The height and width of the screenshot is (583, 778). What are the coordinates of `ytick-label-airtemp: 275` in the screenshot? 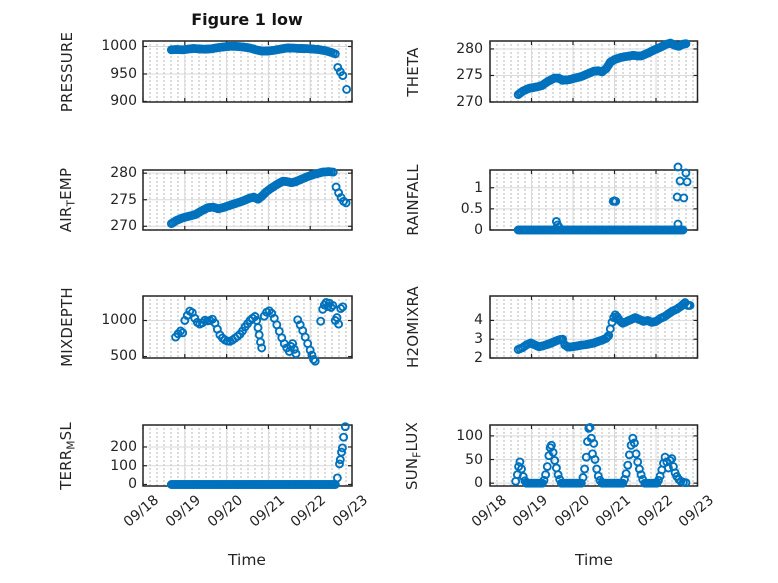 It's located at (123, 199).